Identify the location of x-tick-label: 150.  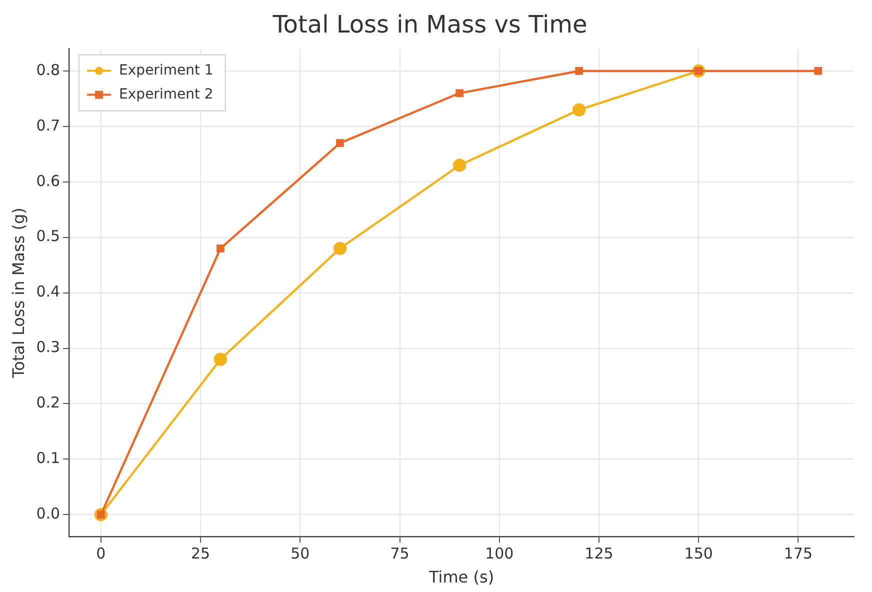
(698, 553).